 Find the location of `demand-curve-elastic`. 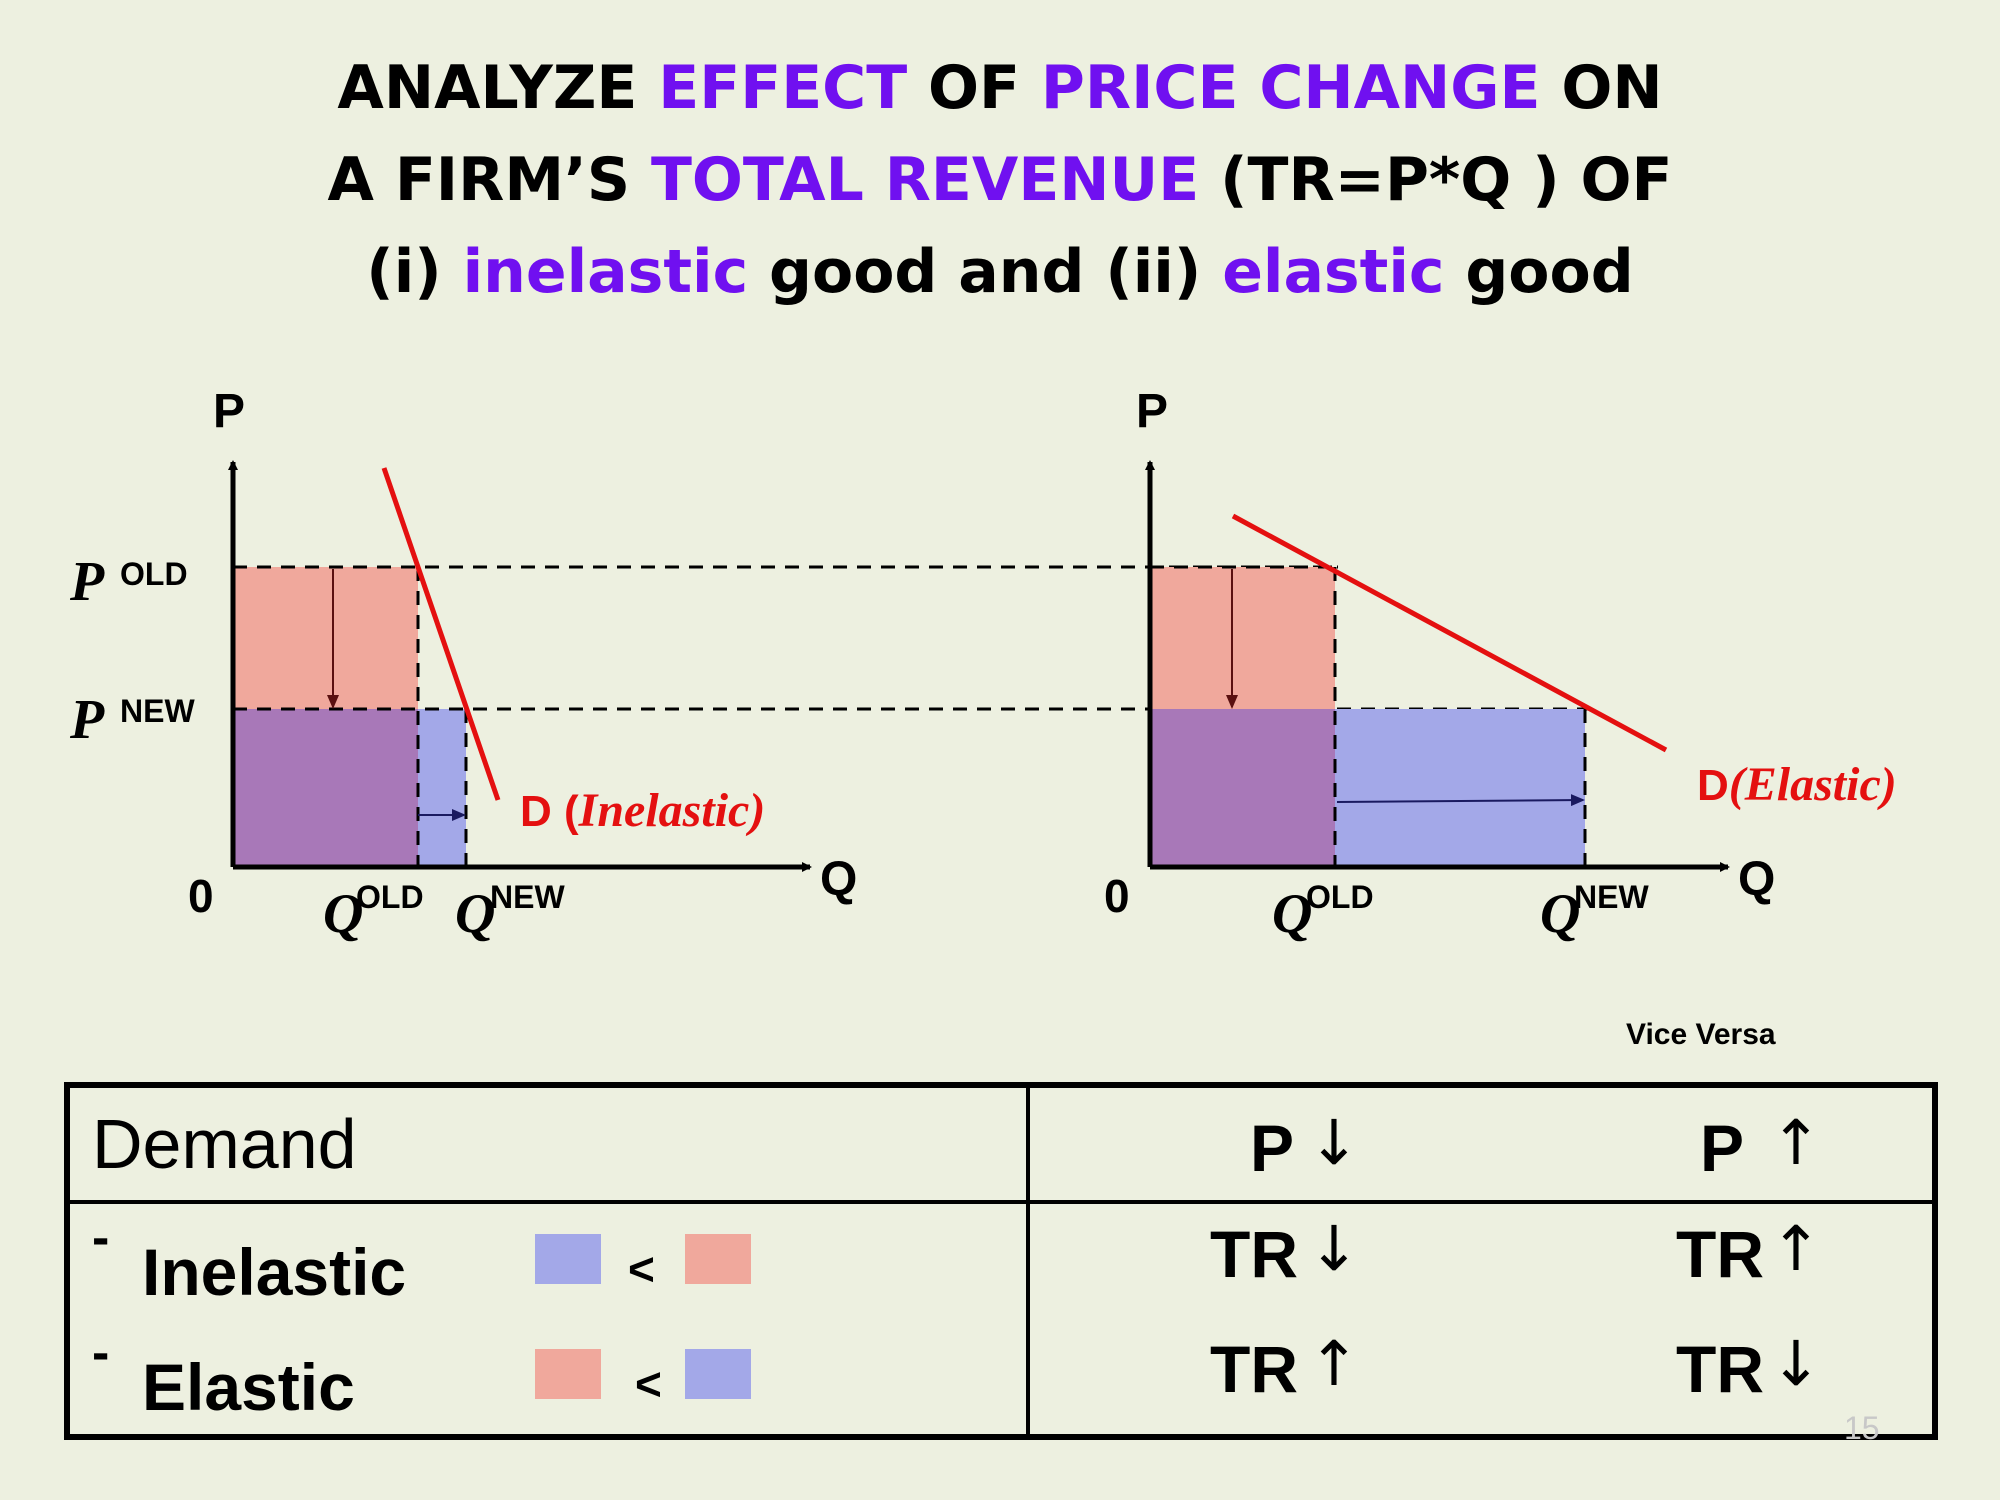

demand-curve-elastic is located at coordinates (1449, 633).